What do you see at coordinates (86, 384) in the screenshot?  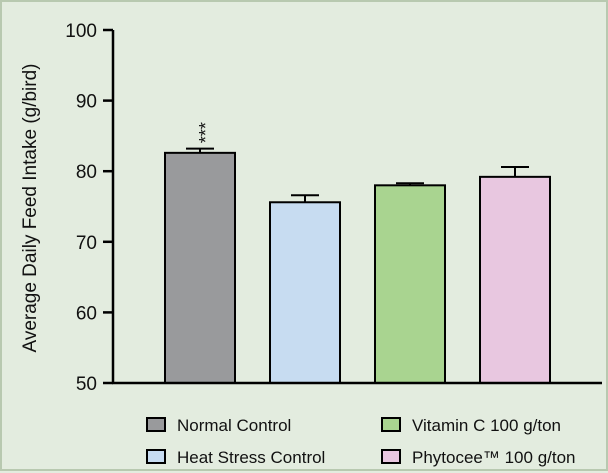 I see `y-tick-label-50: 50` at bounding box center [86, 384].